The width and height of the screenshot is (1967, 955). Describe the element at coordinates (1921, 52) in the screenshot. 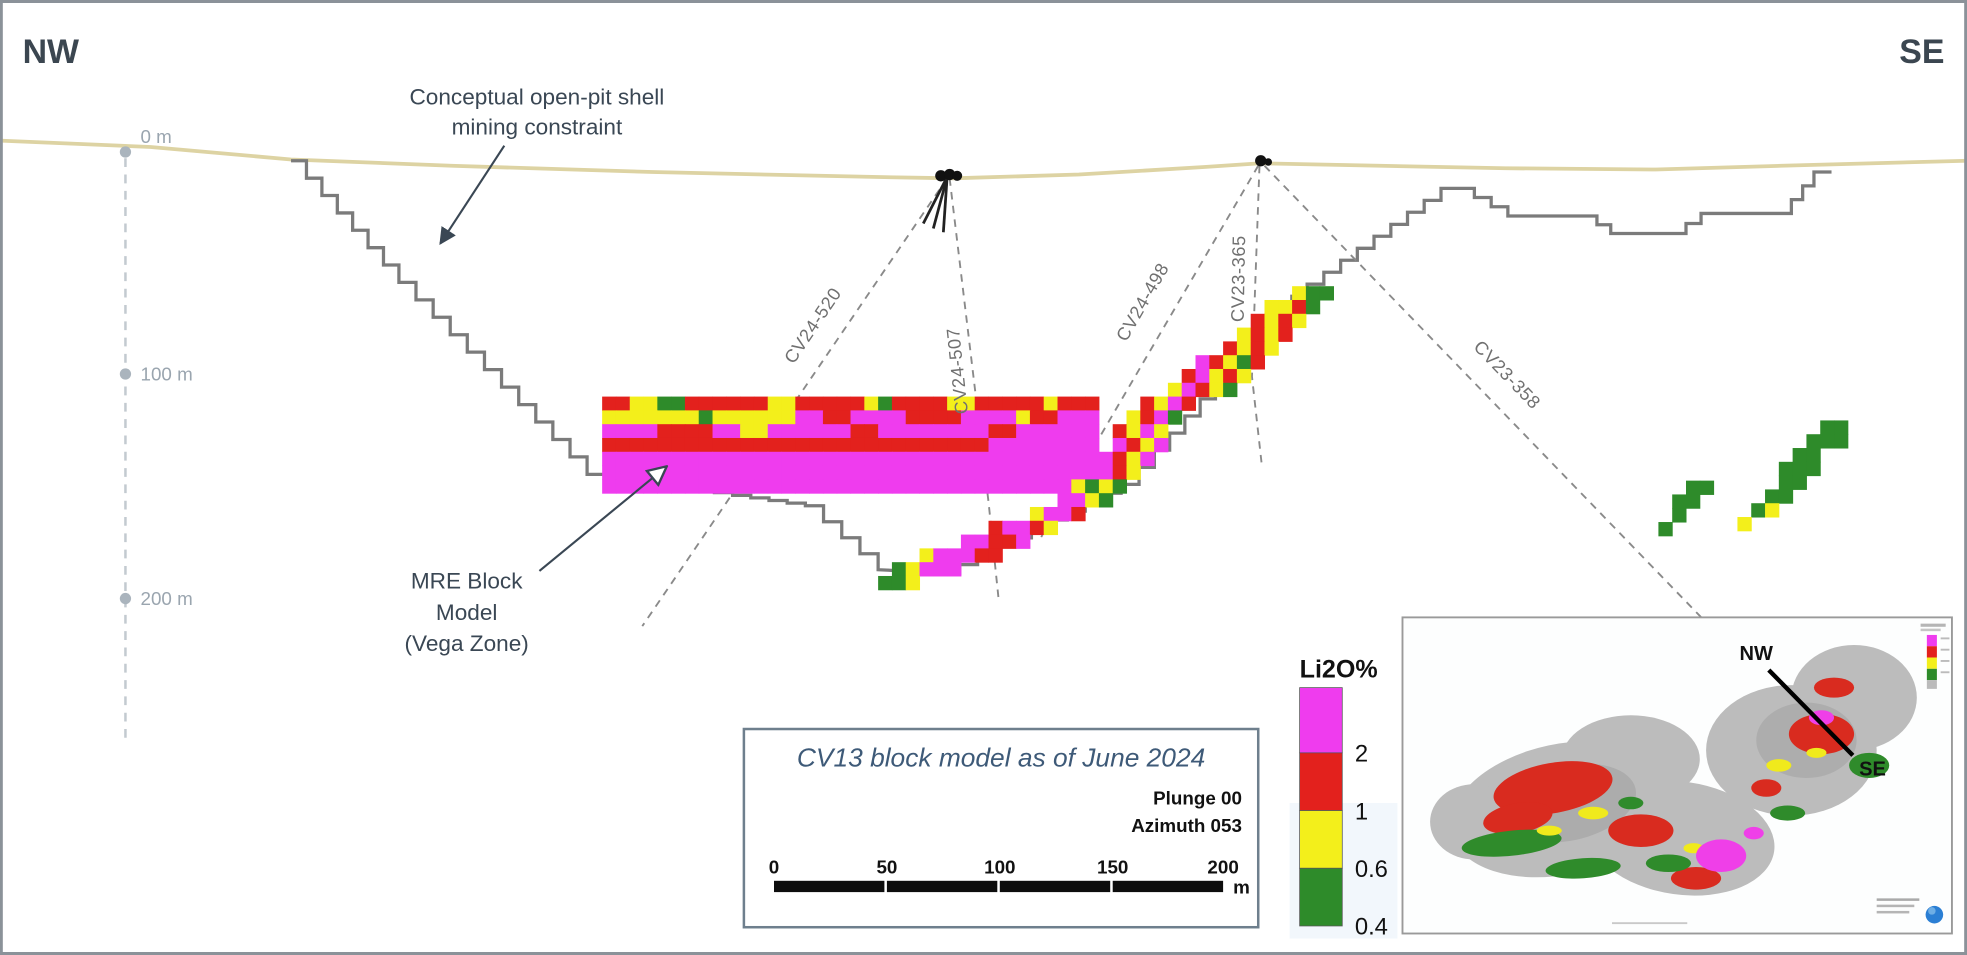

I see `se-label: SE` at that location.